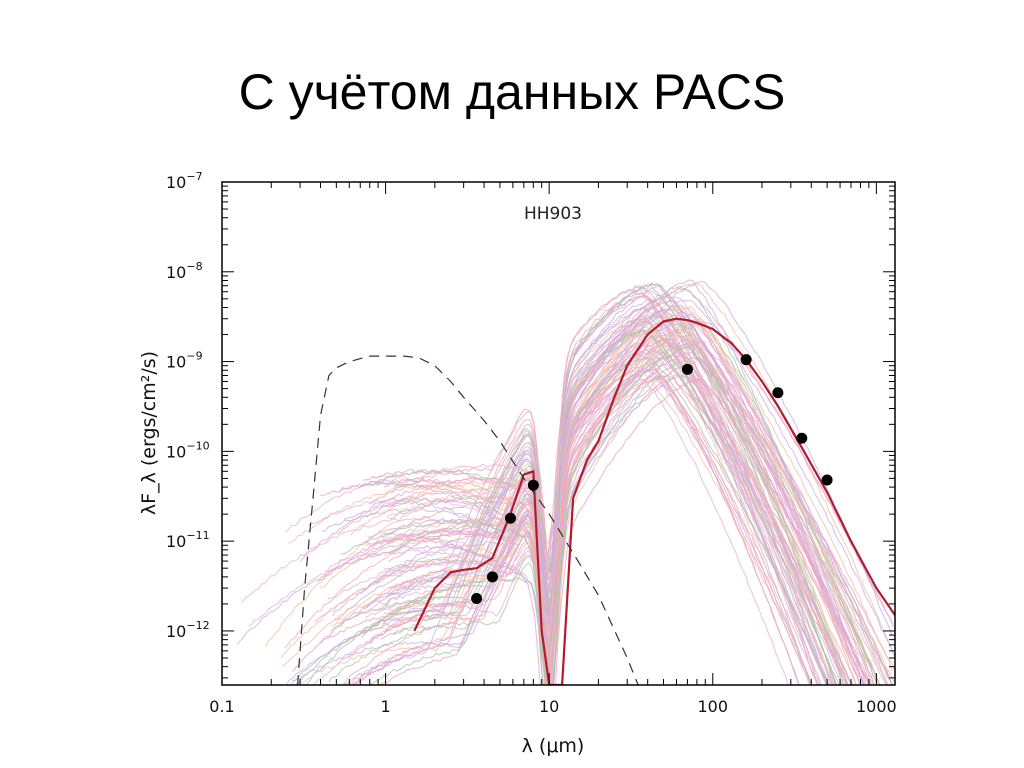  Describe the element at coordinates (188, 630) in the screenshot. I see `y-tick-label: 10⁻¹²` at that location.